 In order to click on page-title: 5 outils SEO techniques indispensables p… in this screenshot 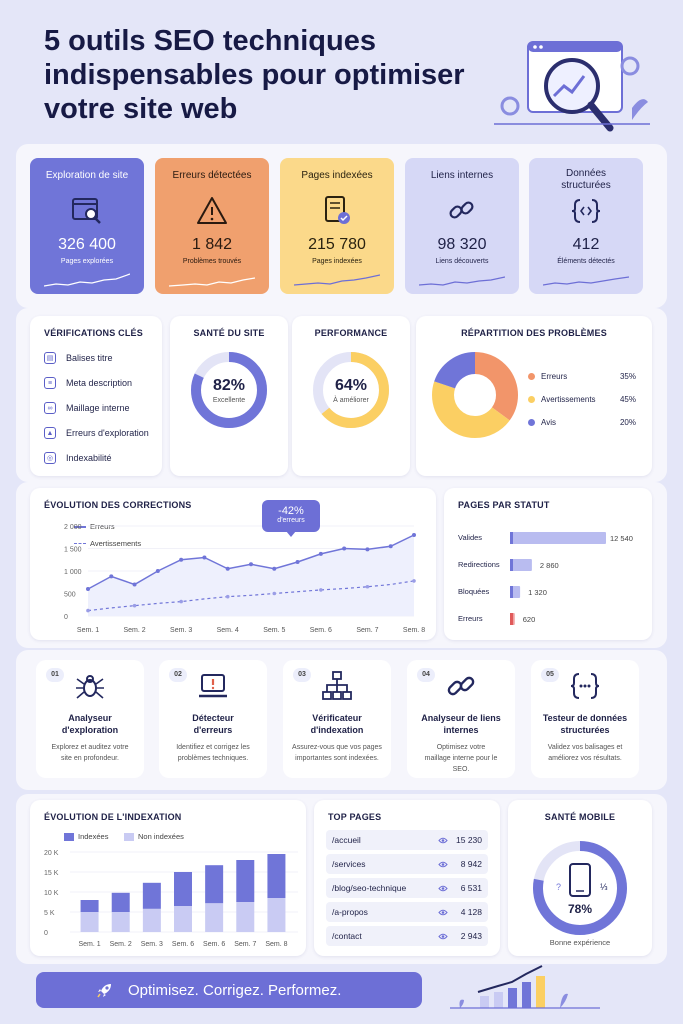, I will do `click(264, 75)`.